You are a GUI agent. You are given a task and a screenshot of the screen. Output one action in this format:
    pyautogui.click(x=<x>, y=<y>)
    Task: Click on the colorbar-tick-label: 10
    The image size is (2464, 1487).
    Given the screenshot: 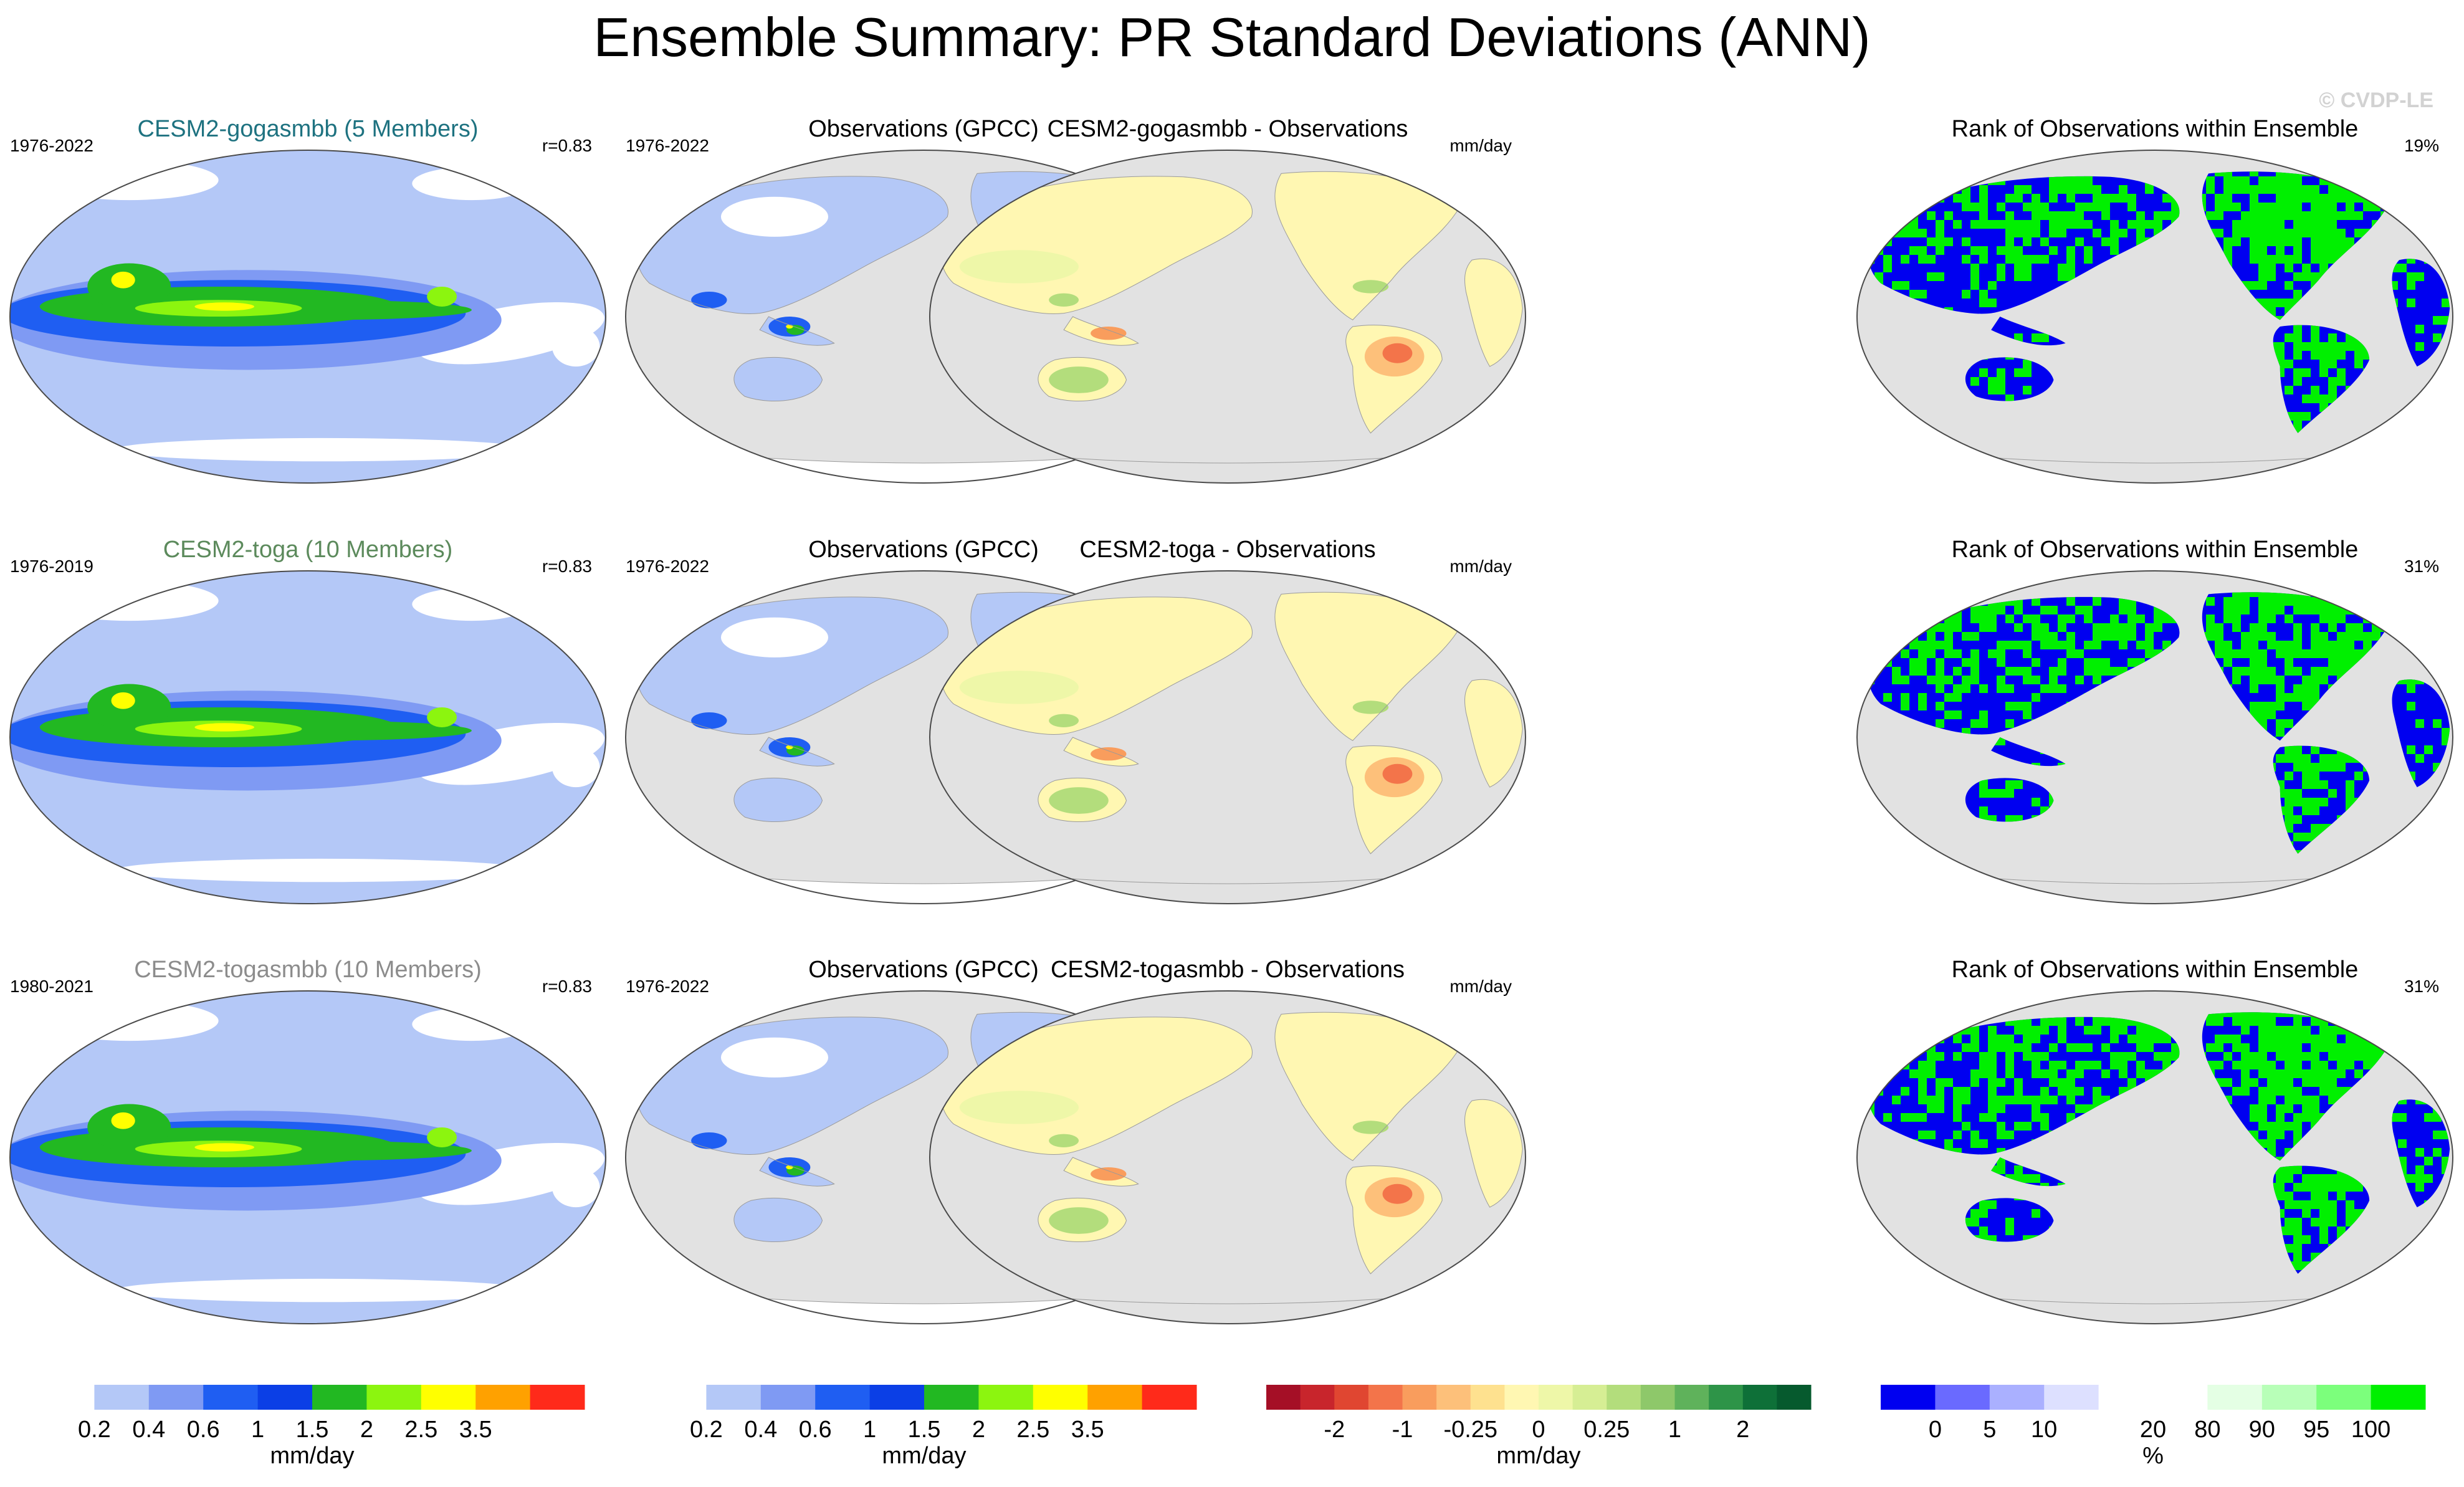 What is the action you would take?
    pyautogui.click(x=2044, y=1430)
    